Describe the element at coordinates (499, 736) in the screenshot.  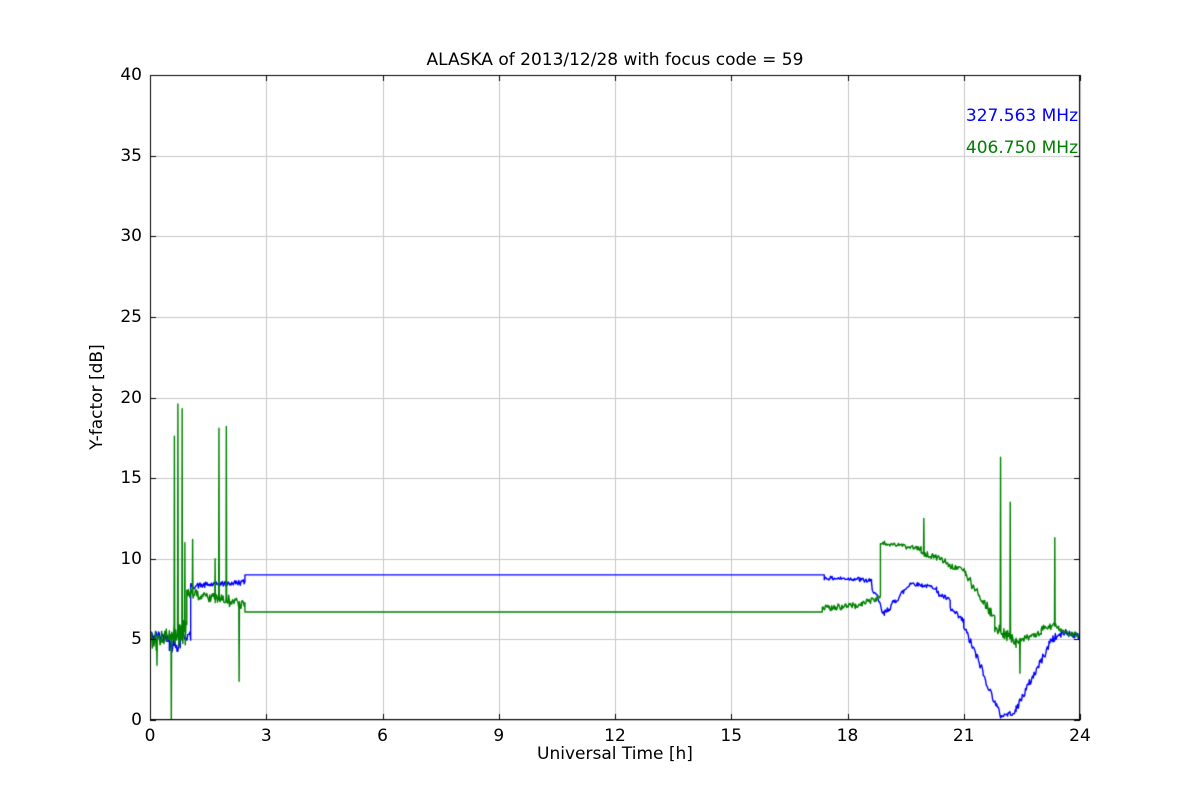
I see `x-tick-label: 9` at that location.